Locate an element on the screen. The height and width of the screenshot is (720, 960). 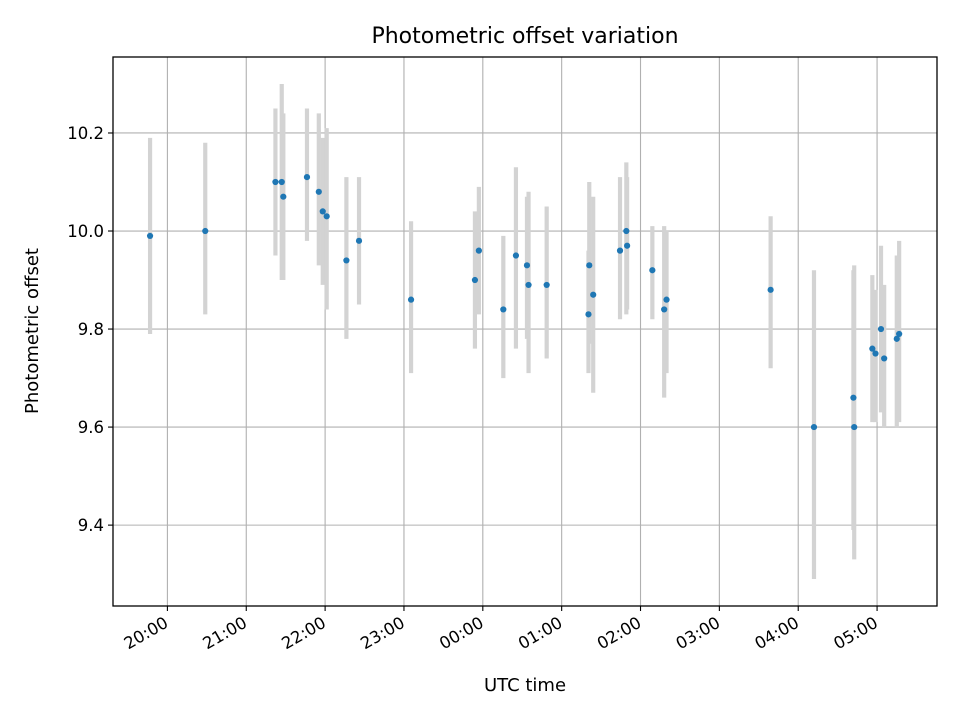
y-tick-label: 10.2 is located at coordinates (85, 133).